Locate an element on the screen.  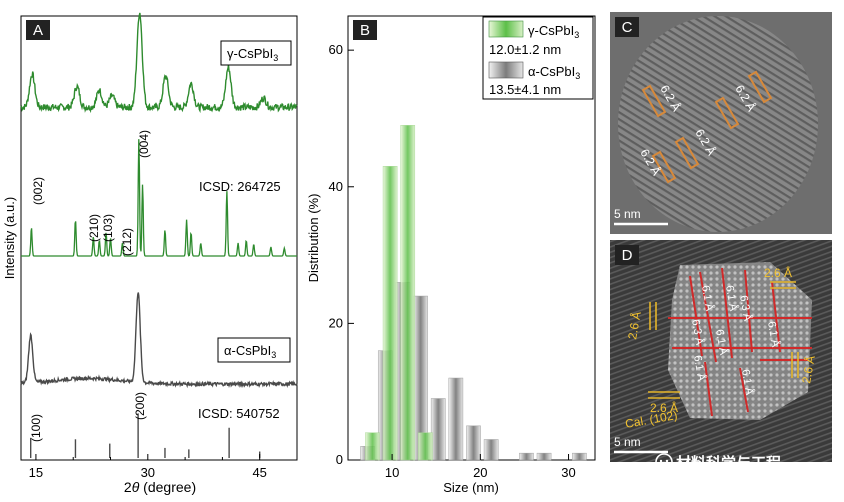
panel-b-letter-box is located at coordinates (365, 30).